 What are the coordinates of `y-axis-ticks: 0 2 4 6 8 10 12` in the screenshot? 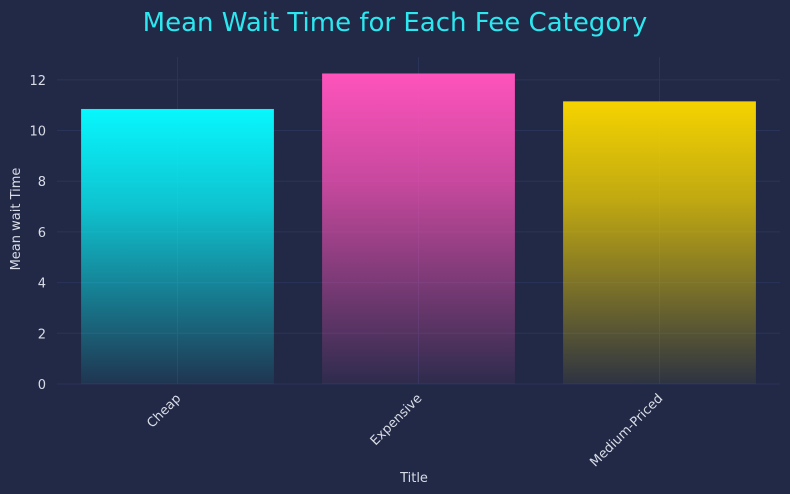 It's located at (37, 233).